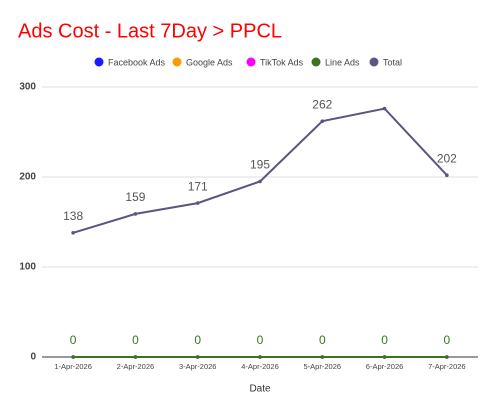 The image size is (500, 415). Describe the element at coordinates (27, 177) in the screenshot. I see `y-tick-label: 200` at that location.